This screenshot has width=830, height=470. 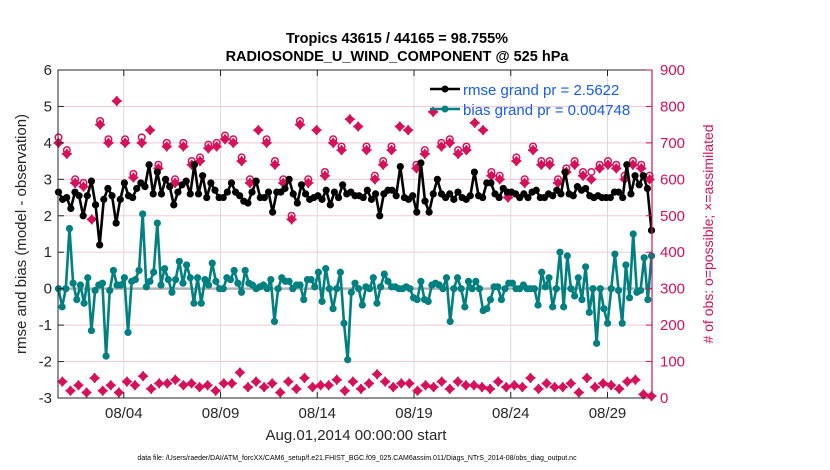 What do you see at coordinates (708, 233) in the screenshot?
I see `y2-axis-label: # of obs: o=possible; ×=assimilated` at bounding box center [708, 233].